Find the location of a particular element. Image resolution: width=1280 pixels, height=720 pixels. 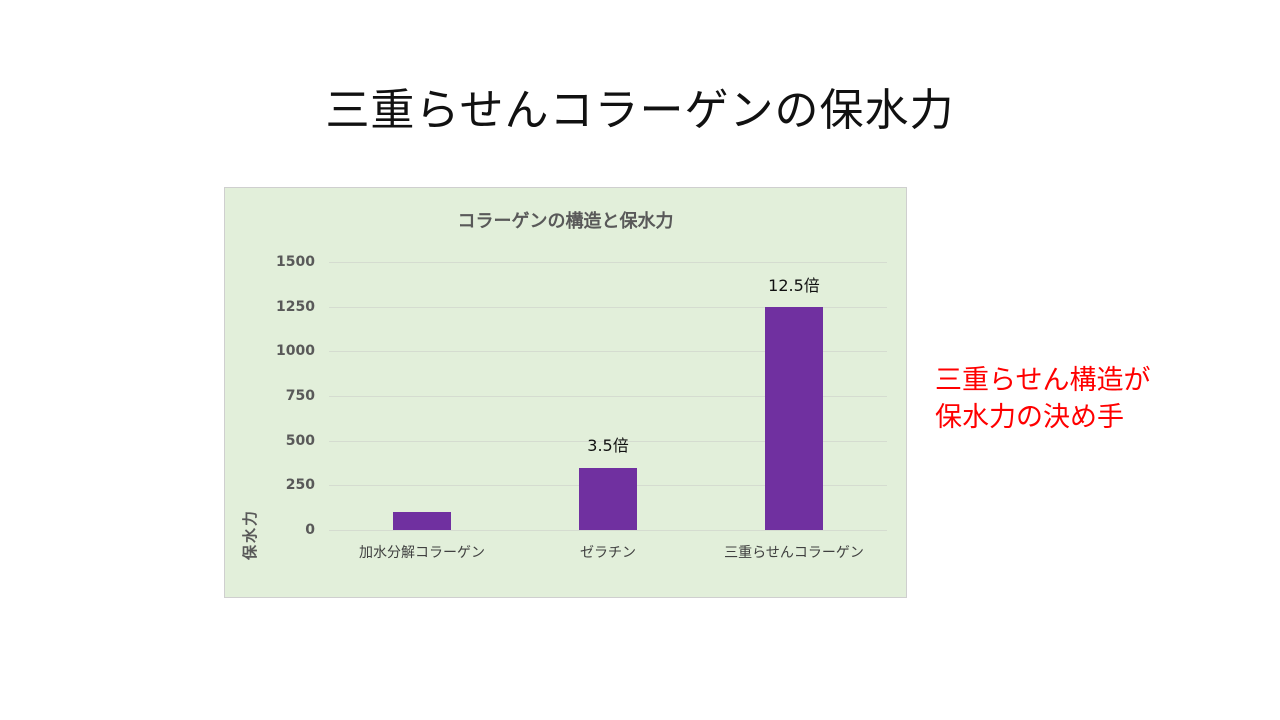

x-tick-label: 加水分解コラーゲン is located at coordinates (422, 553).